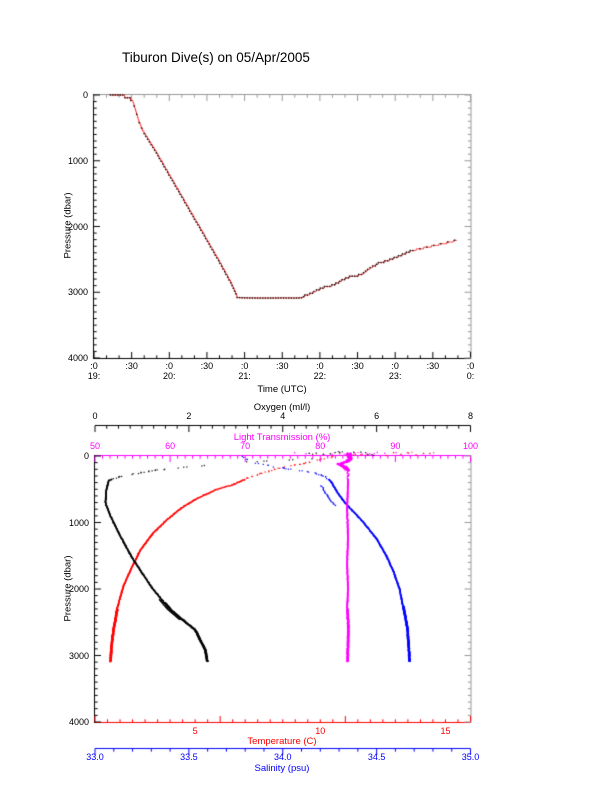 This screenshot has height=785, width=612. What do you see at coordinates (245, 446) in the screenshot?
I see `light-transmission-tick-label: 70` at bounding box center [245, 446].